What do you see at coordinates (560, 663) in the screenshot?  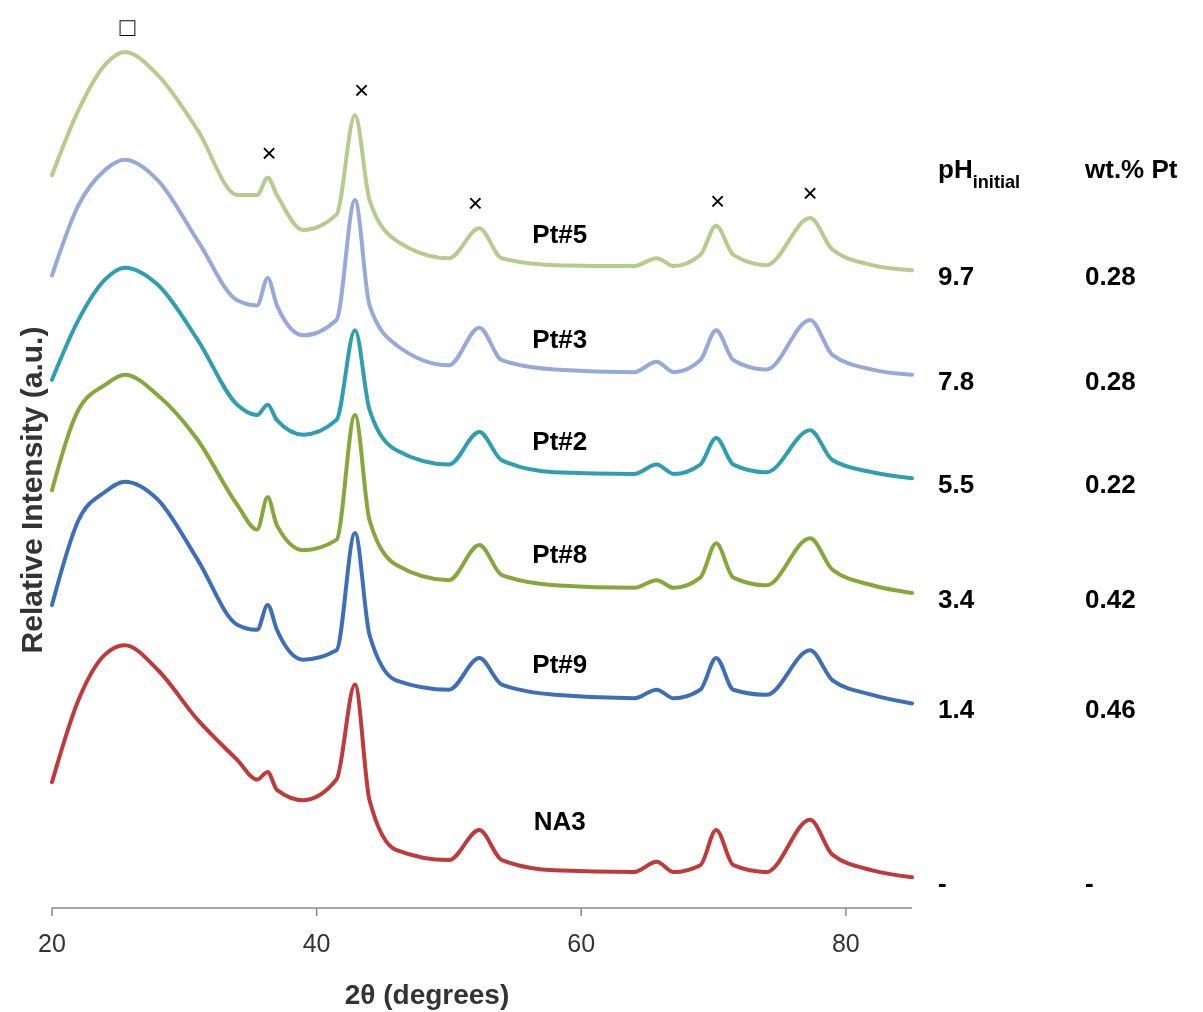 I see `series-label: Pt#9` at bounding box center [560, 663].